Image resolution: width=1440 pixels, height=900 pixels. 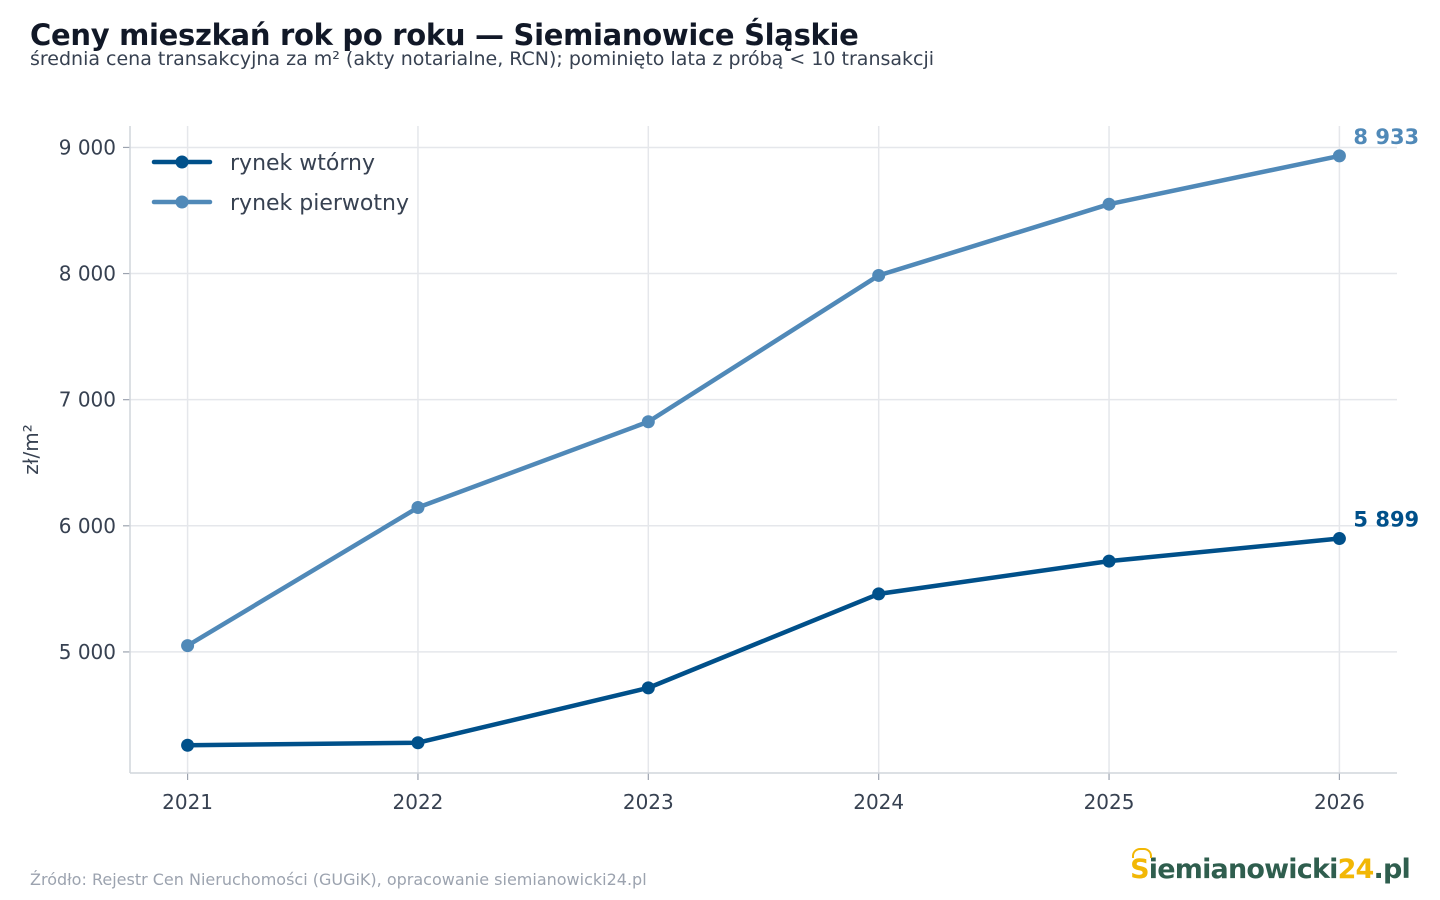 I want to click on logo-domain: .pl, so click(x=1392, y=869).